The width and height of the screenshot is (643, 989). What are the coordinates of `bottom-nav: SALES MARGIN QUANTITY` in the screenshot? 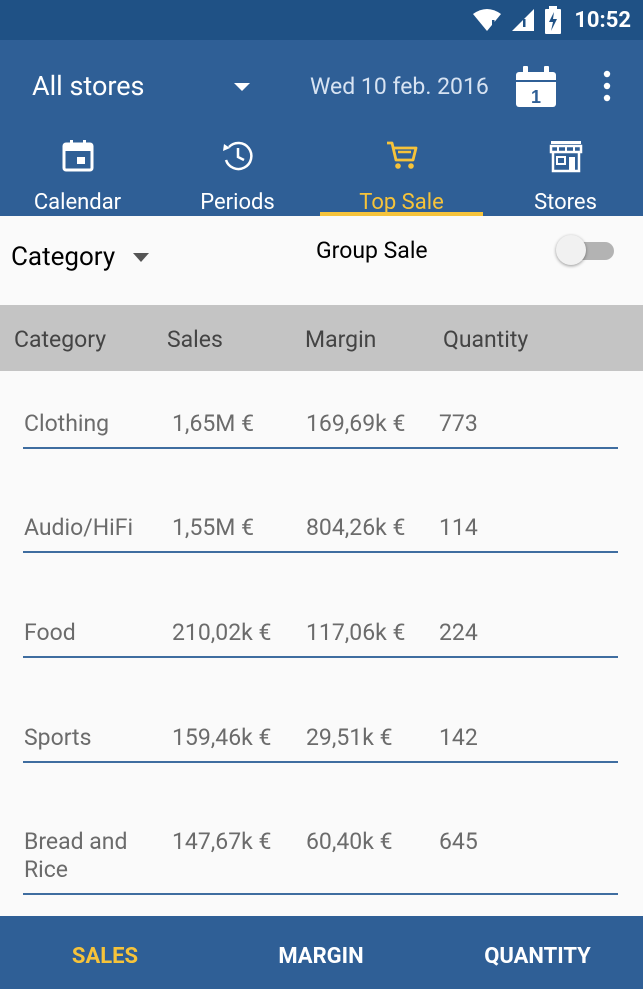 It's located at (321, 952).